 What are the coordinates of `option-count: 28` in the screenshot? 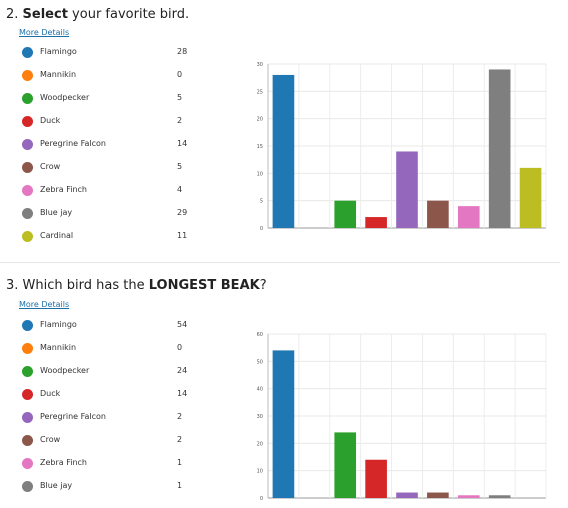 It's located at (182, 51).